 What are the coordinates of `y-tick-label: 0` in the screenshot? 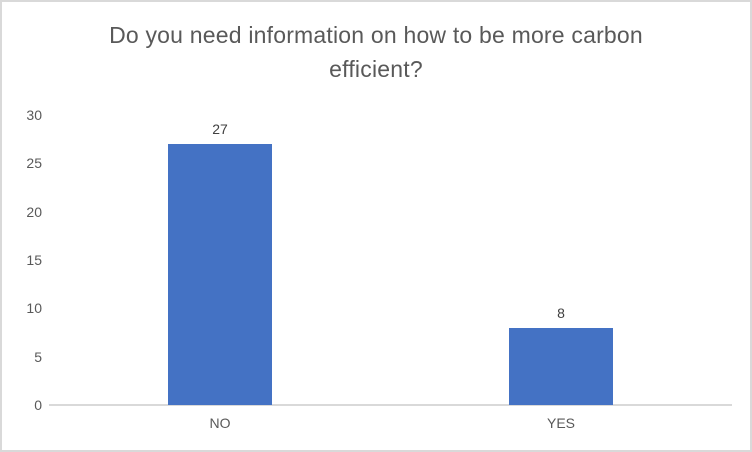 It's located at (38, 405).